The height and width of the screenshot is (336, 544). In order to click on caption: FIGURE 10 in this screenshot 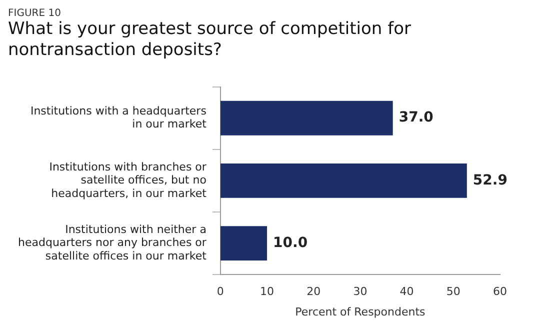, I will do `click(35, 13)`.